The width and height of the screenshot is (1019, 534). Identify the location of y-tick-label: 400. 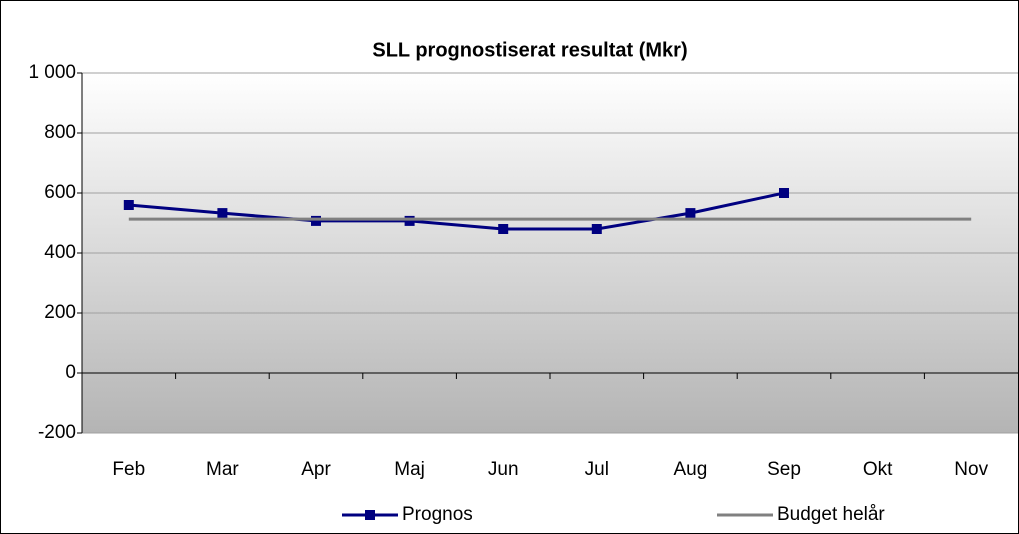
(60, 252).